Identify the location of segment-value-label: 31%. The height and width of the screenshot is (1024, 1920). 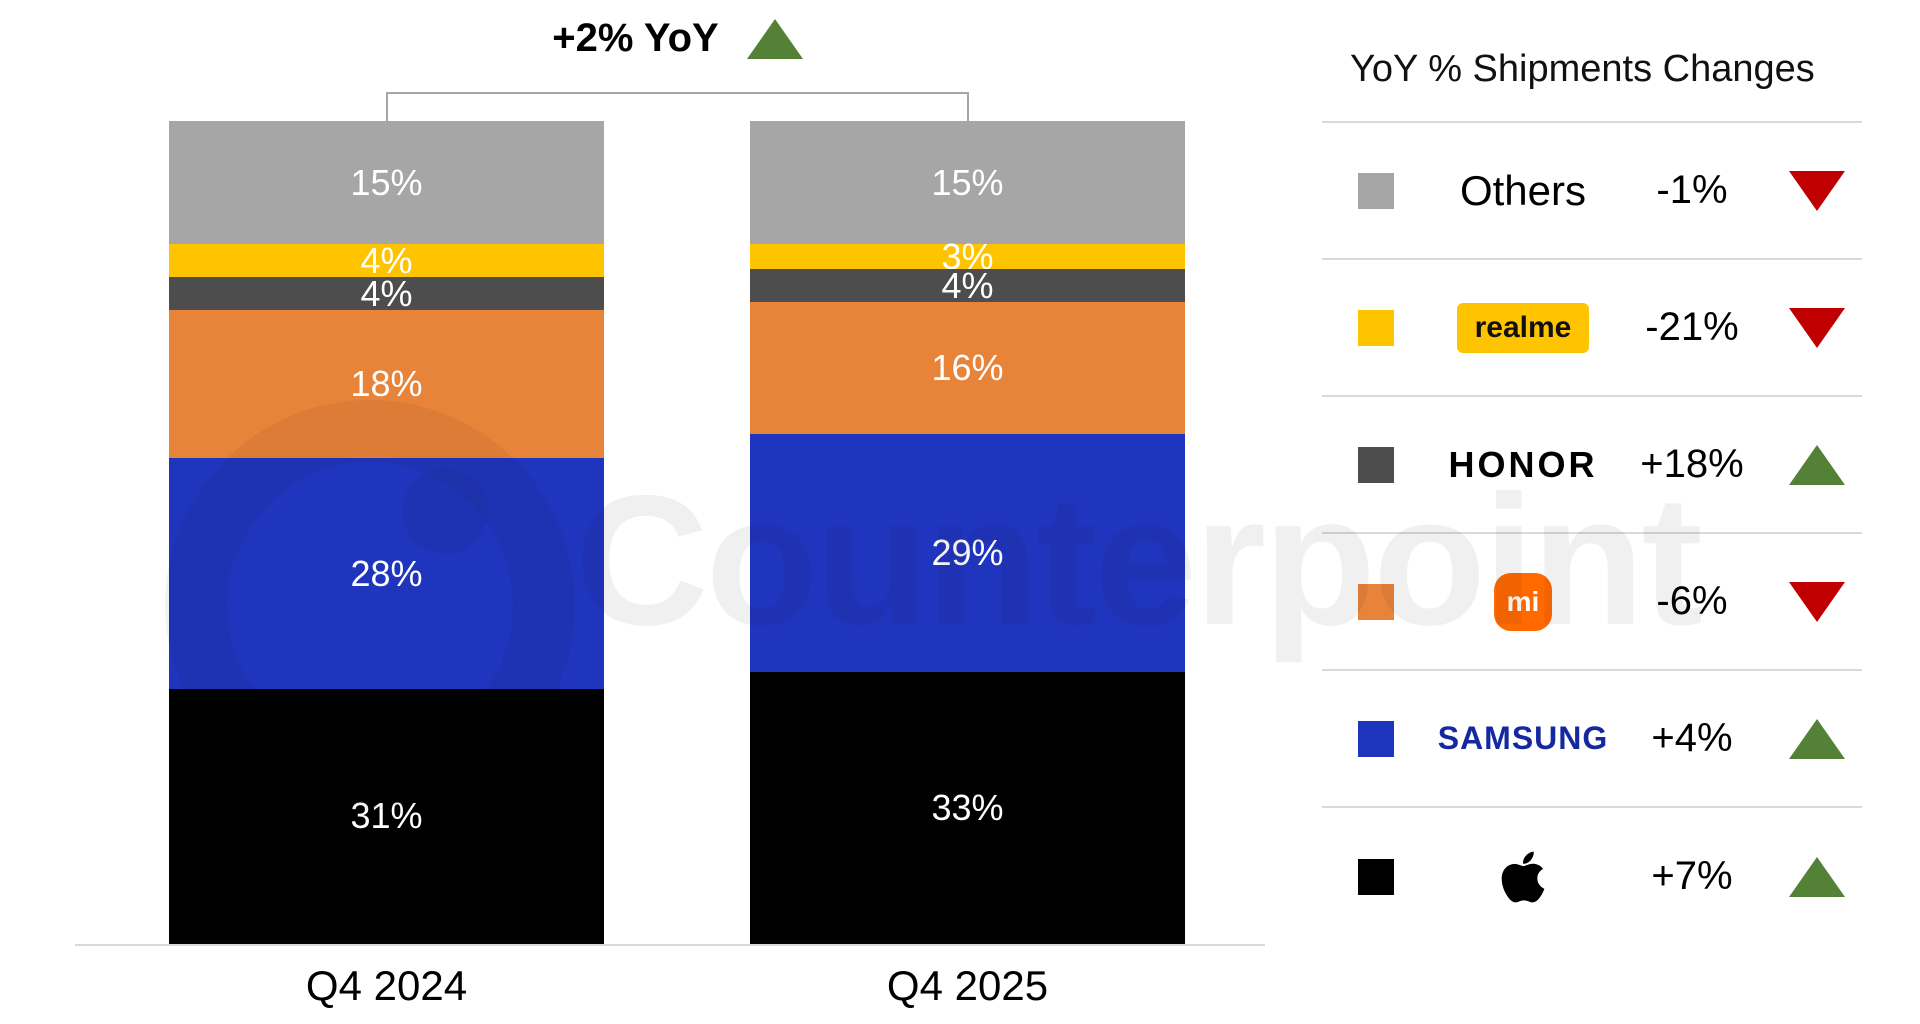
(386, 816).